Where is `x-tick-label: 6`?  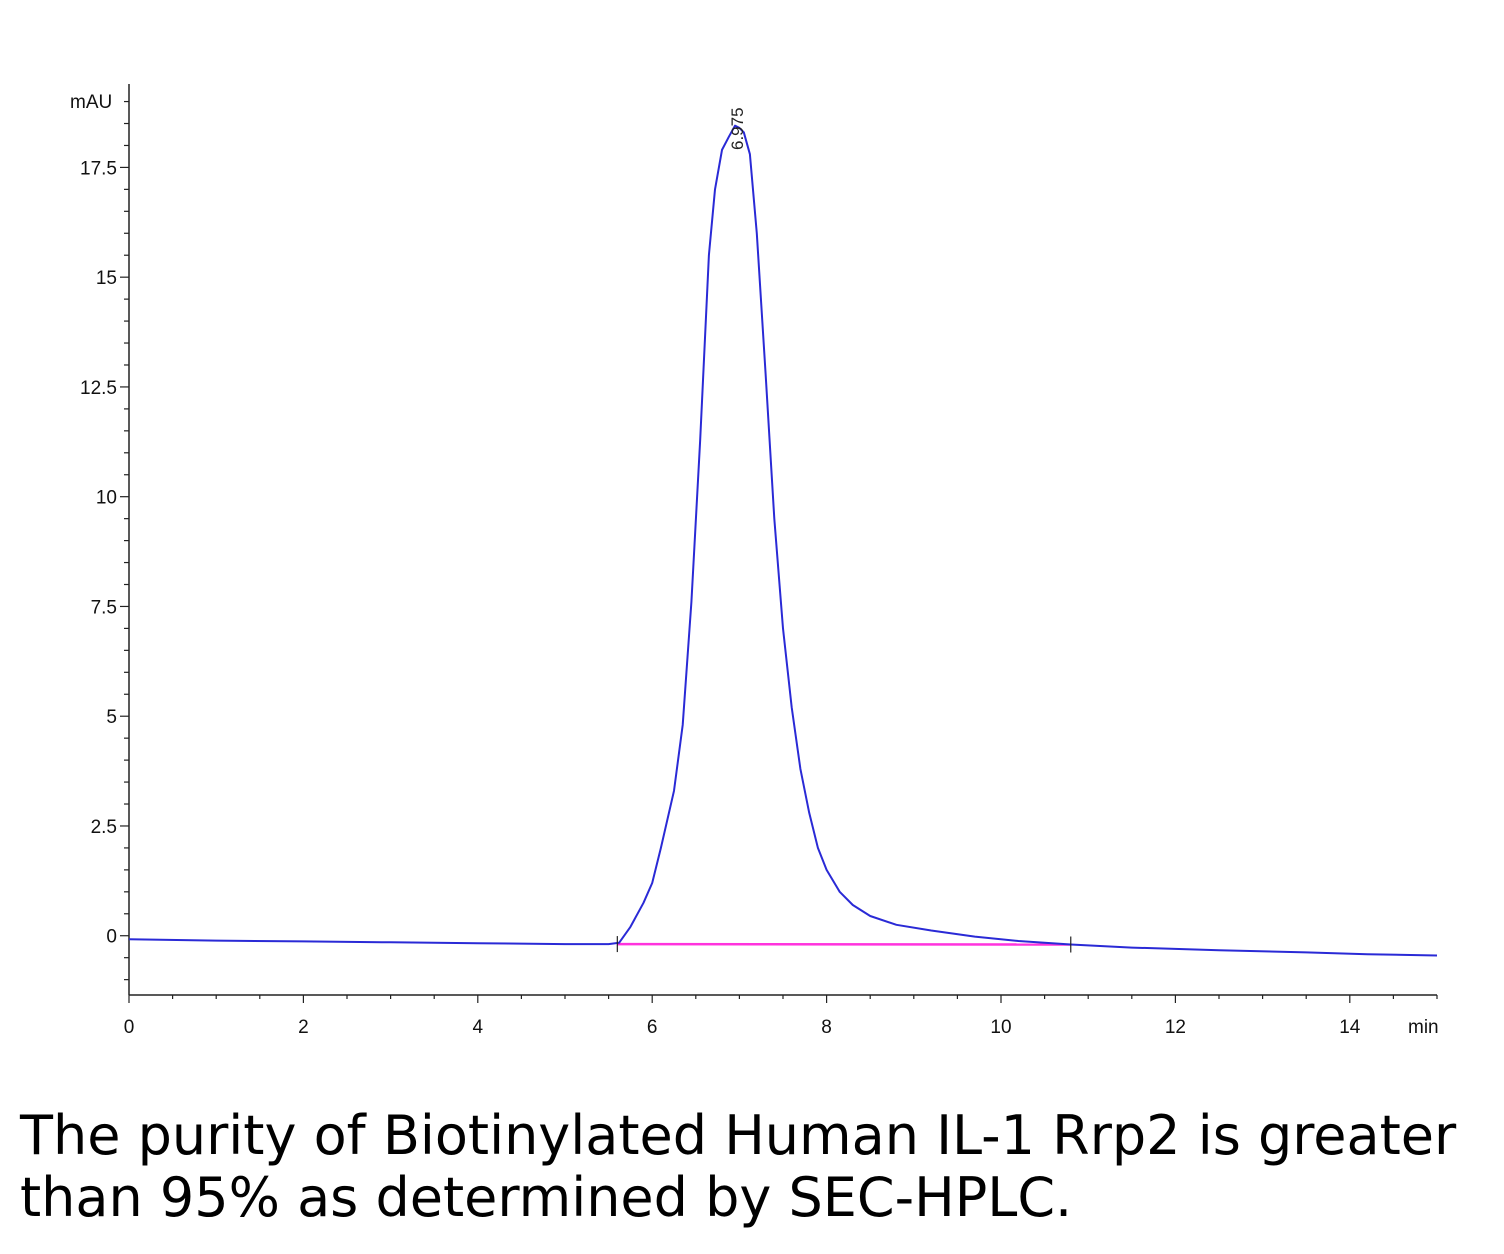
x-tick-label: 6 is located at coordinates (652, 1027).